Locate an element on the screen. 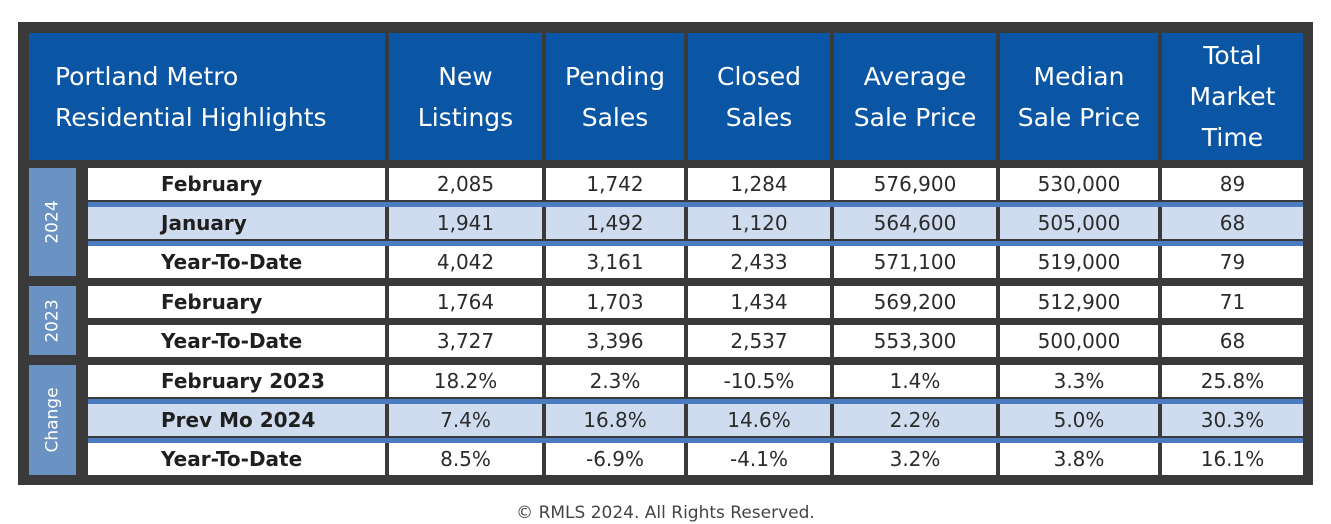  header-line: Listings is located at coordinates (465, 117).